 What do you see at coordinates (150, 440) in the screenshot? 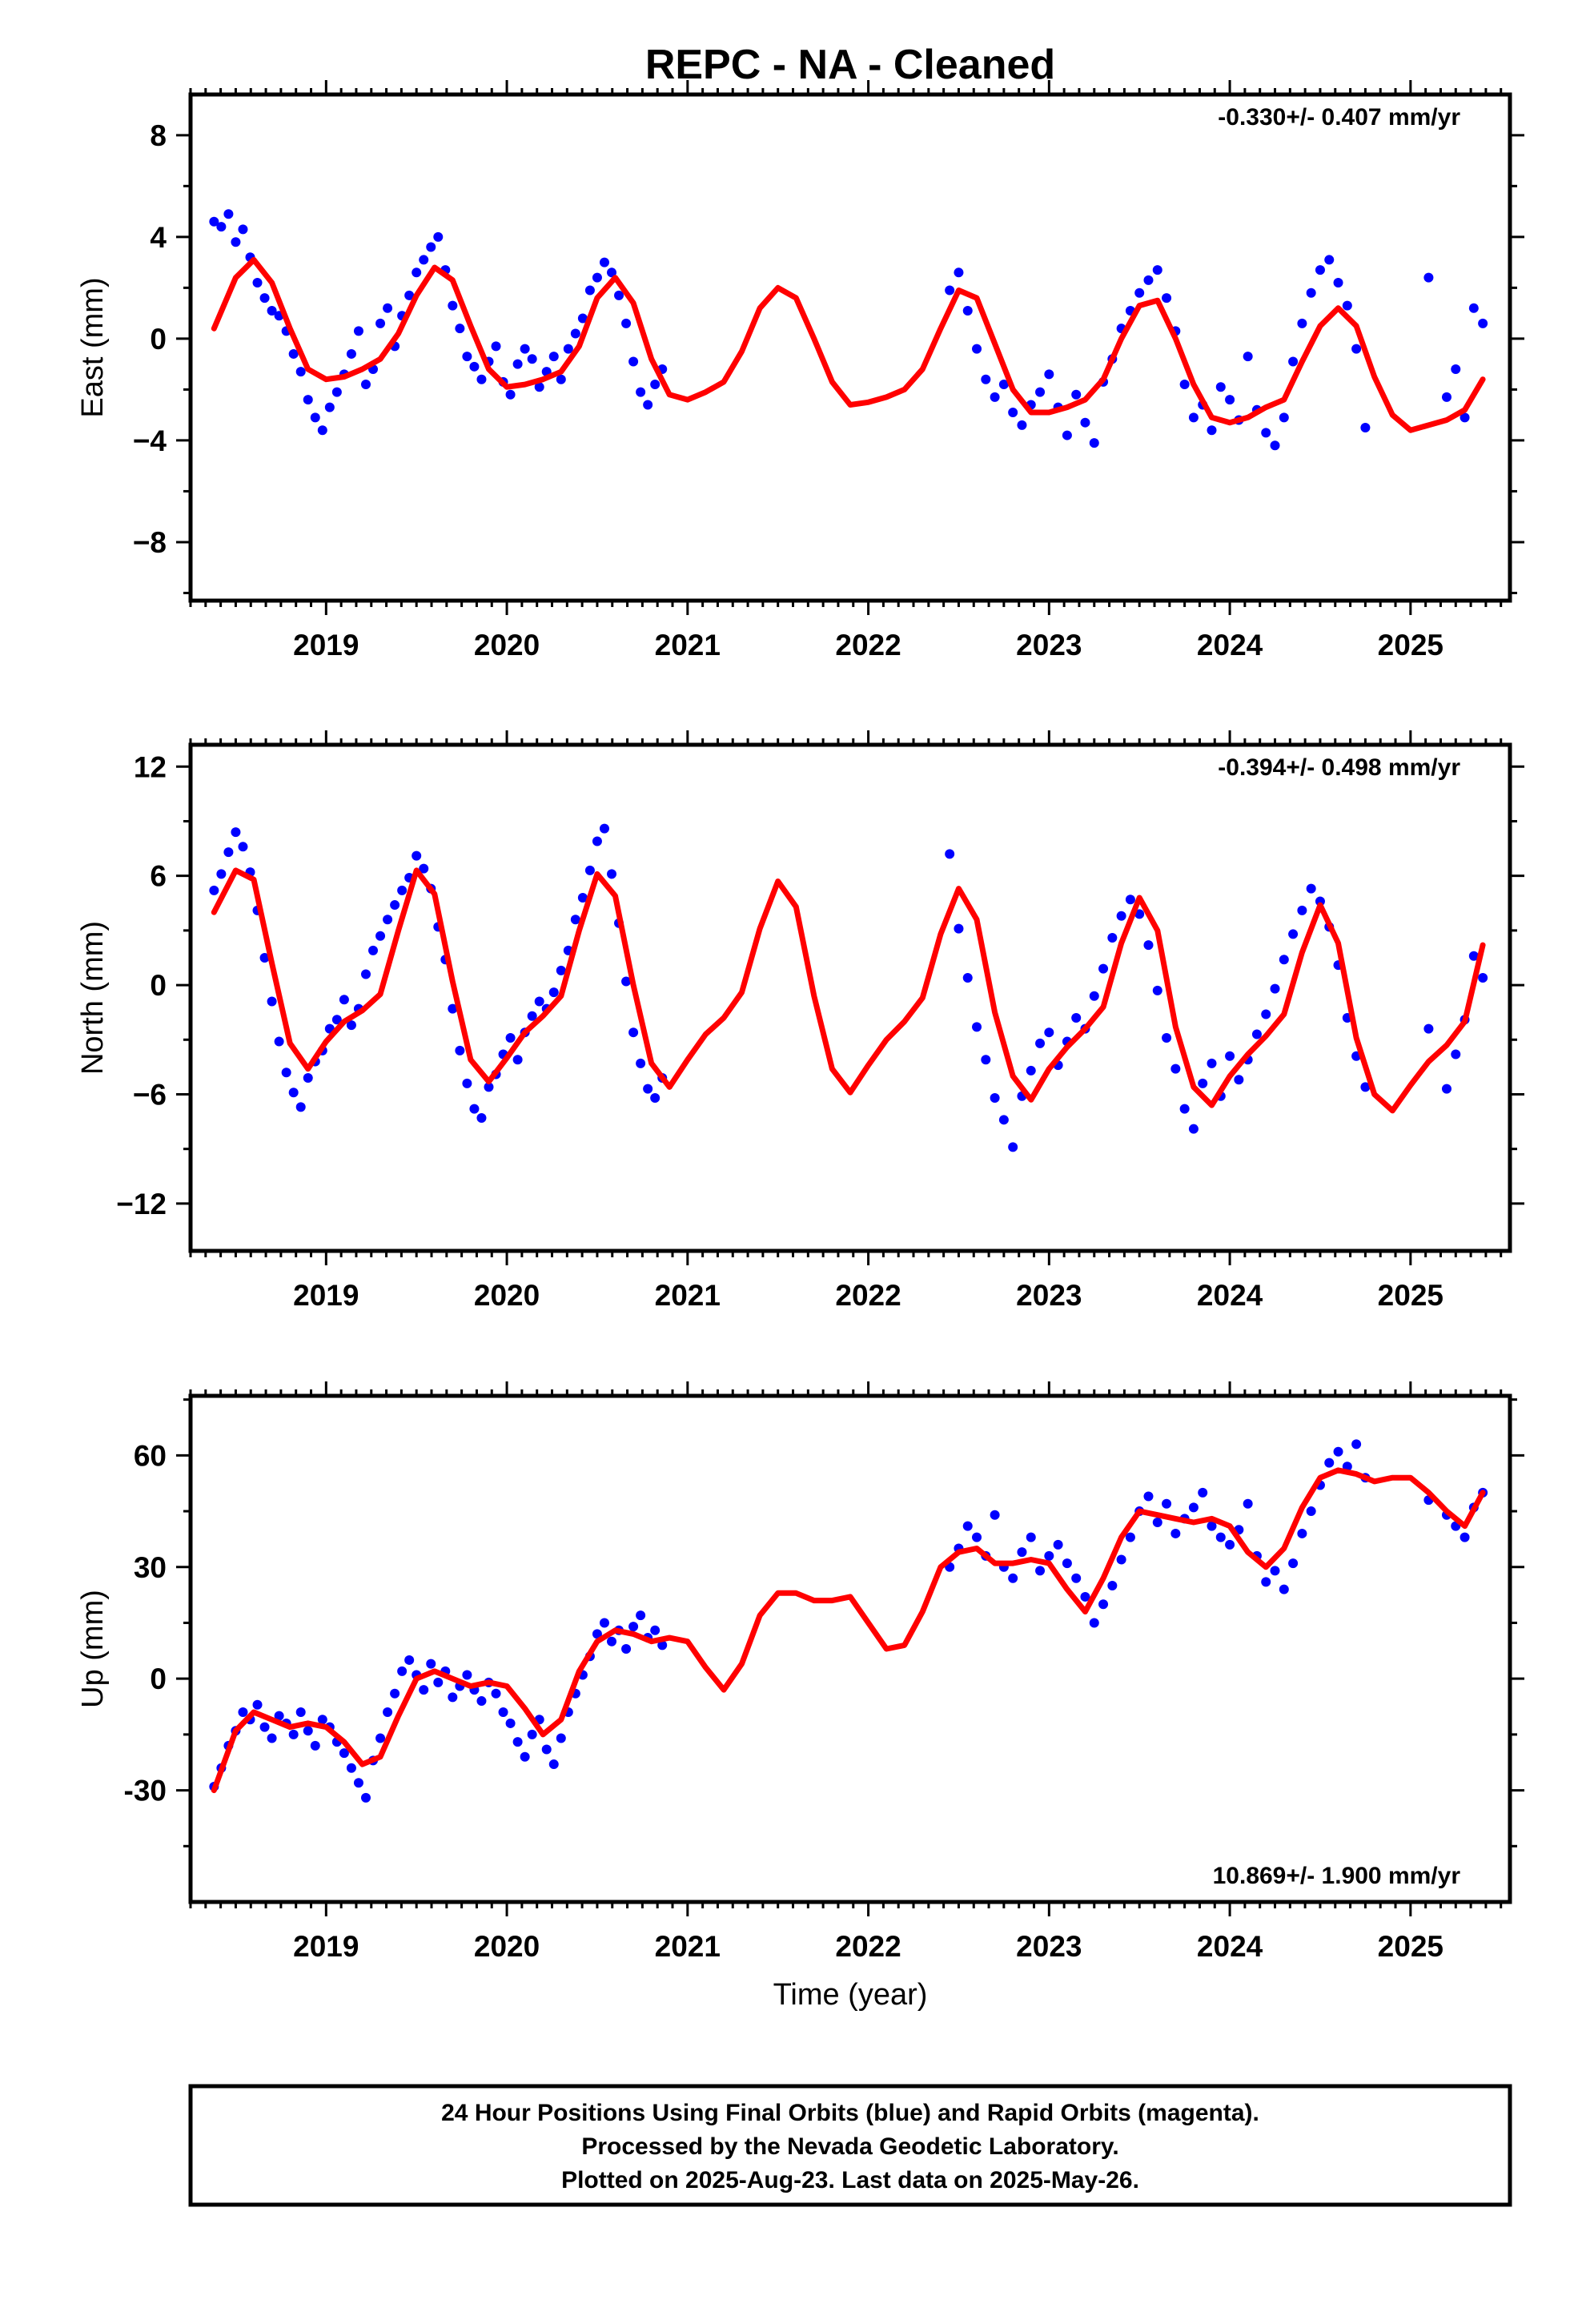
I see `y-tick-label: −4` at bounding box center [150, 440].